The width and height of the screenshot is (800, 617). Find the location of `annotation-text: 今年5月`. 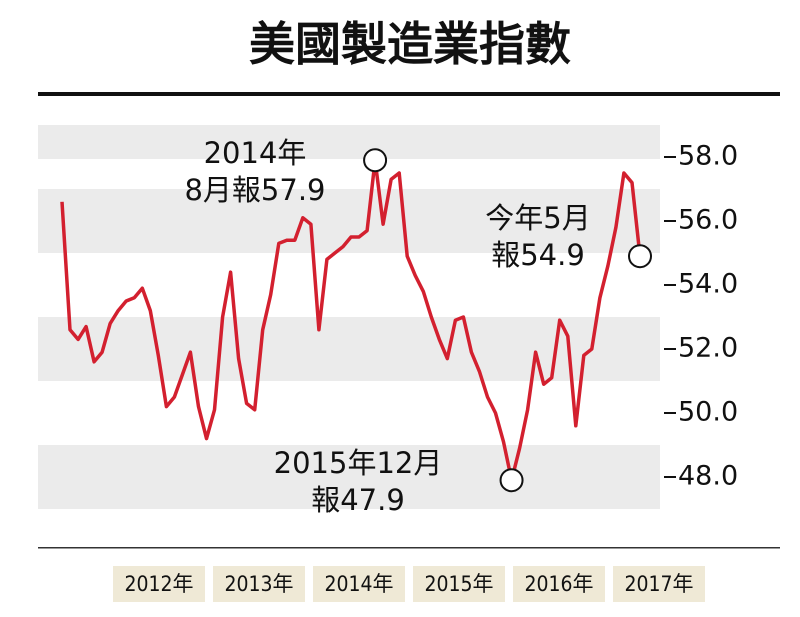

annotation-text: 今年5月 is located at coordinates (537, 218).